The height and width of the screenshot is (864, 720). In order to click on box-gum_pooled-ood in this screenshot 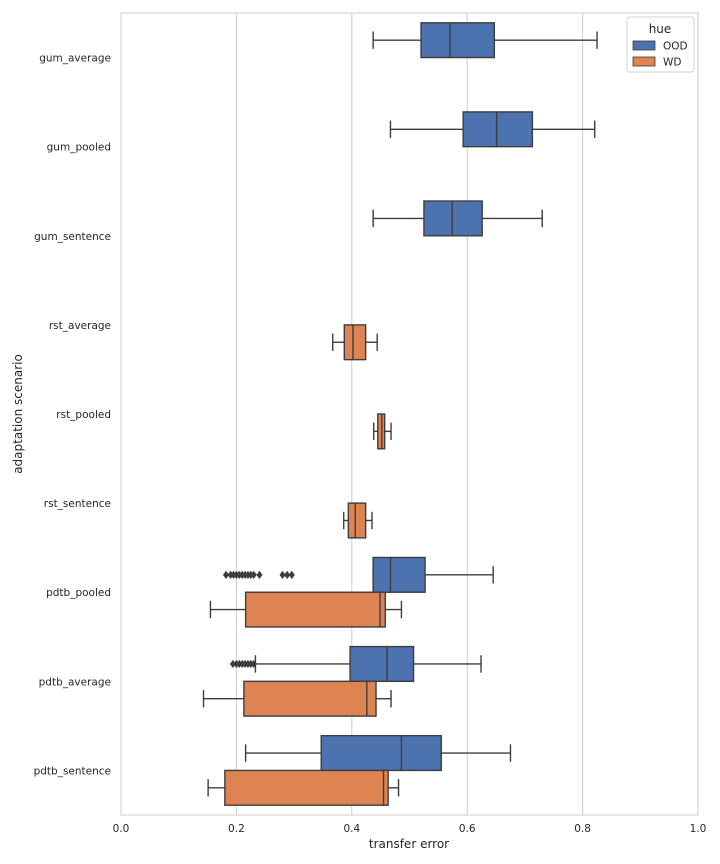, I will do `click(492, 129)`.